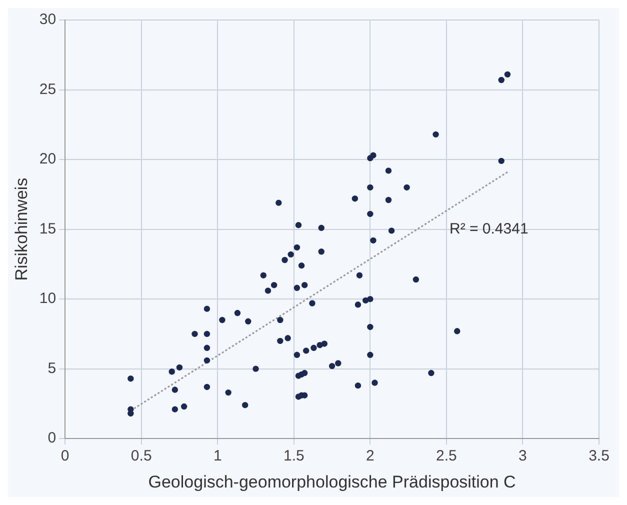 The width and height of the screenshot is (627, 505). Describe the element at coordinates (52, 438) in the screenshot. I see `y-tick-label: 0` at that location.